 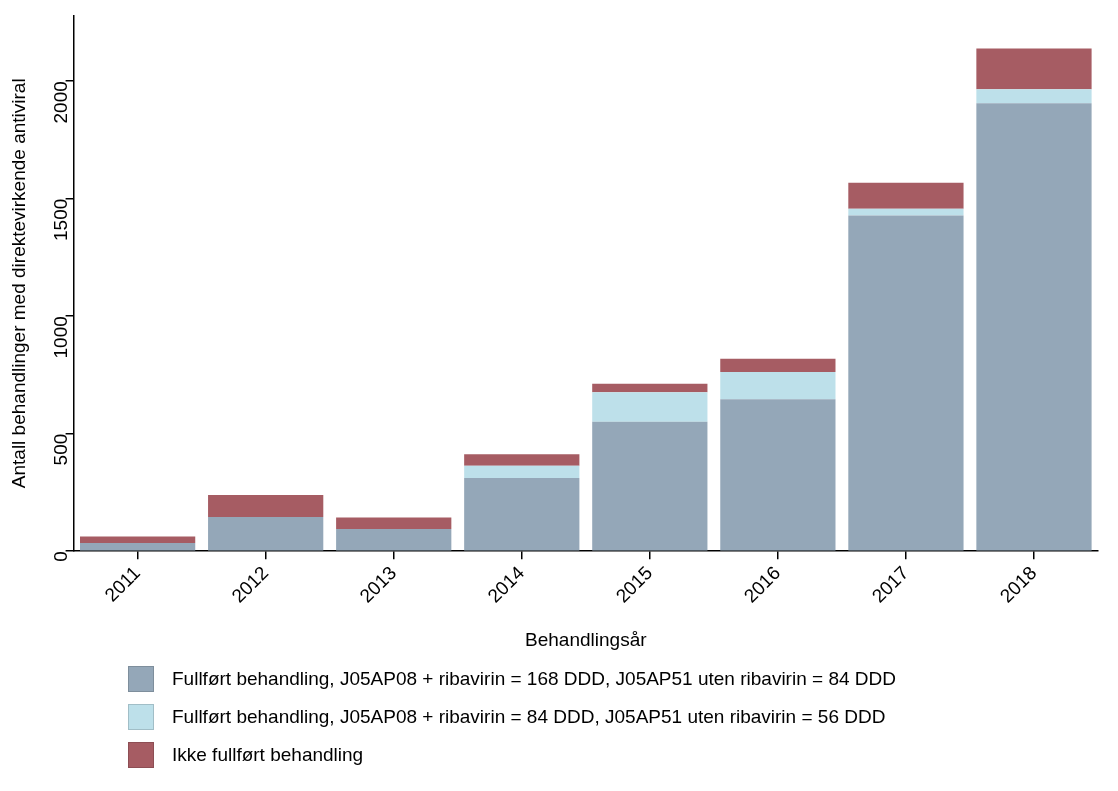 What do you see at coordinates (60, 337) in the screenshot?
I see `y-tick-label: 1000` at bounding box center [60, 337].